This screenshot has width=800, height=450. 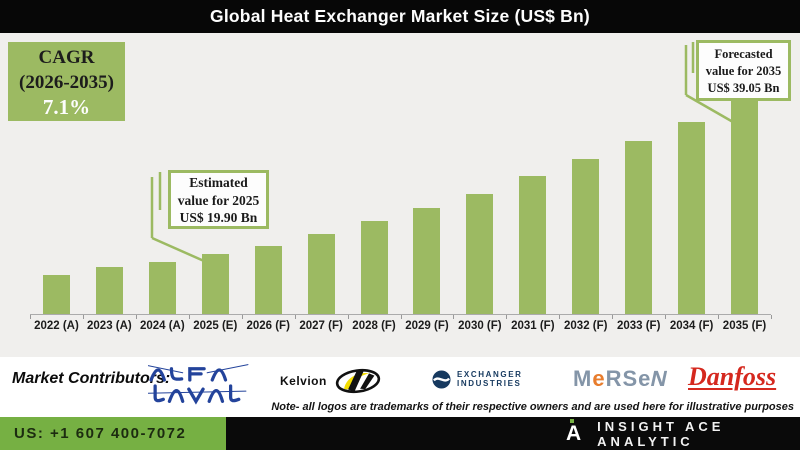 What do you see at coordinates (321, 326) in the screenshot?
I see `x-axis-label: 2027 (F)` at bounding box center [321, 326].